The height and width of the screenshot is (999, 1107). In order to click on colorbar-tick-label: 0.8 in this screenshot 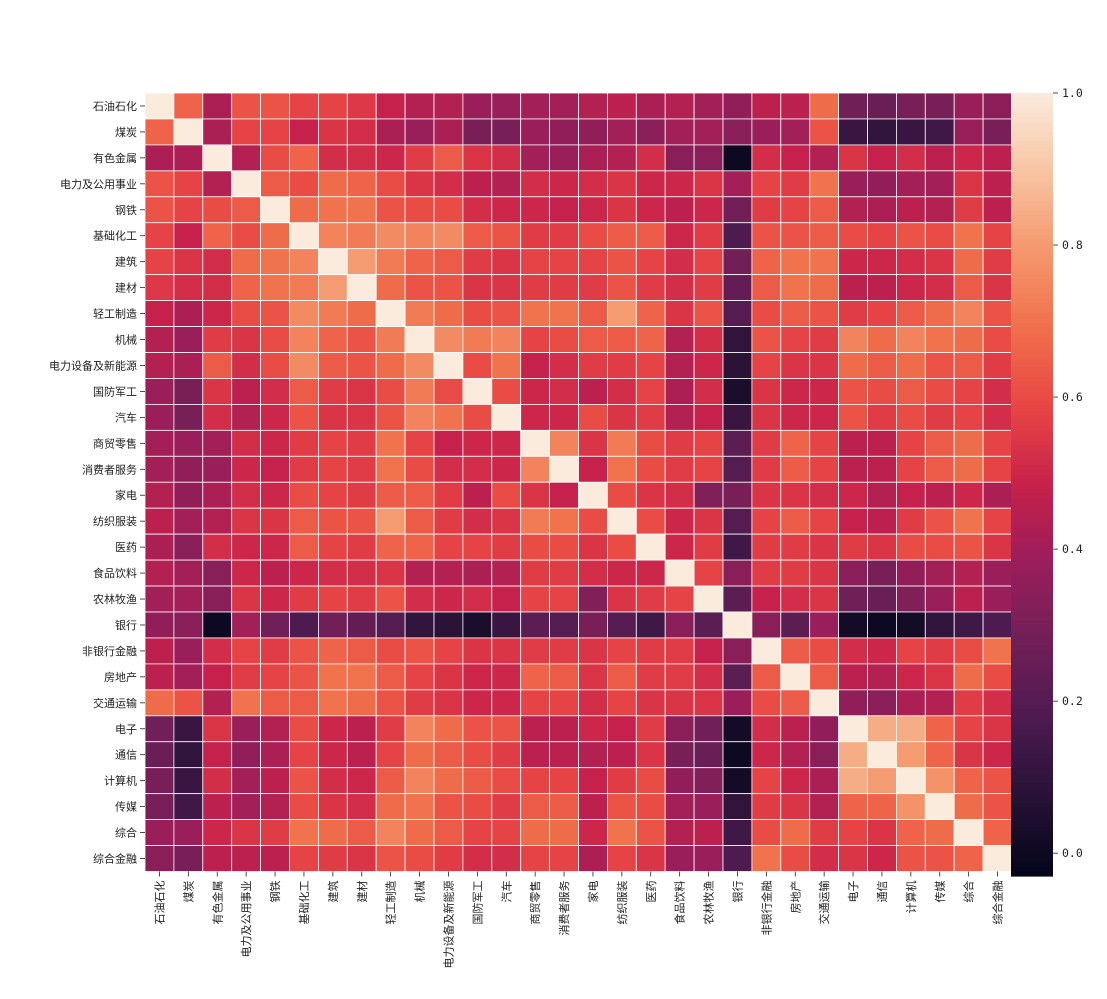, I will do `click(1072, 245)`.